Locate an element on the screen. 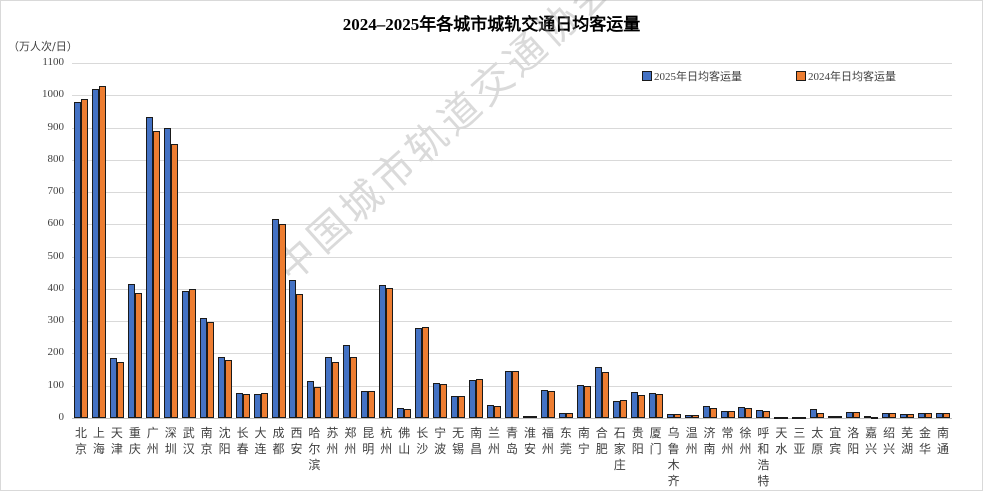 The height and width of the screenshot is (491, 983). x-tick-label: 杭州 is located at coordinates (386, 441).